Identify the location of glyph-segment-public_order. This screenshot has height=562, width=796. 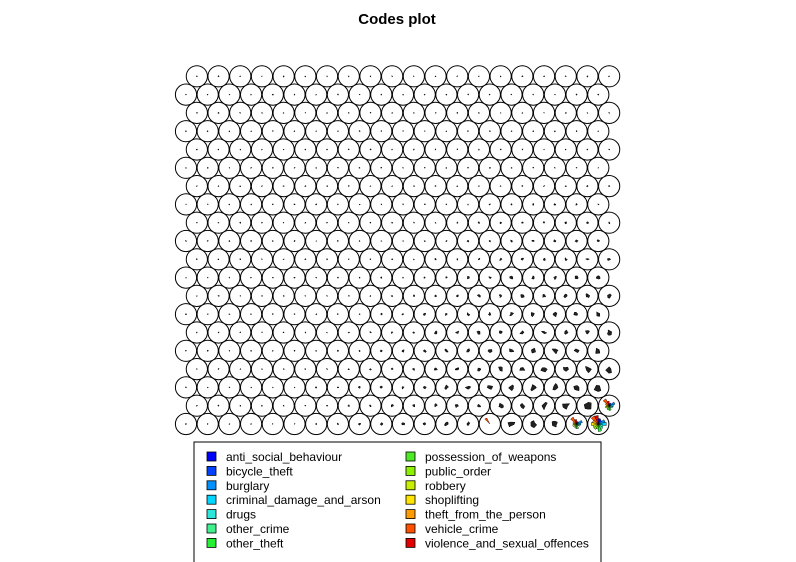
(596, 426).